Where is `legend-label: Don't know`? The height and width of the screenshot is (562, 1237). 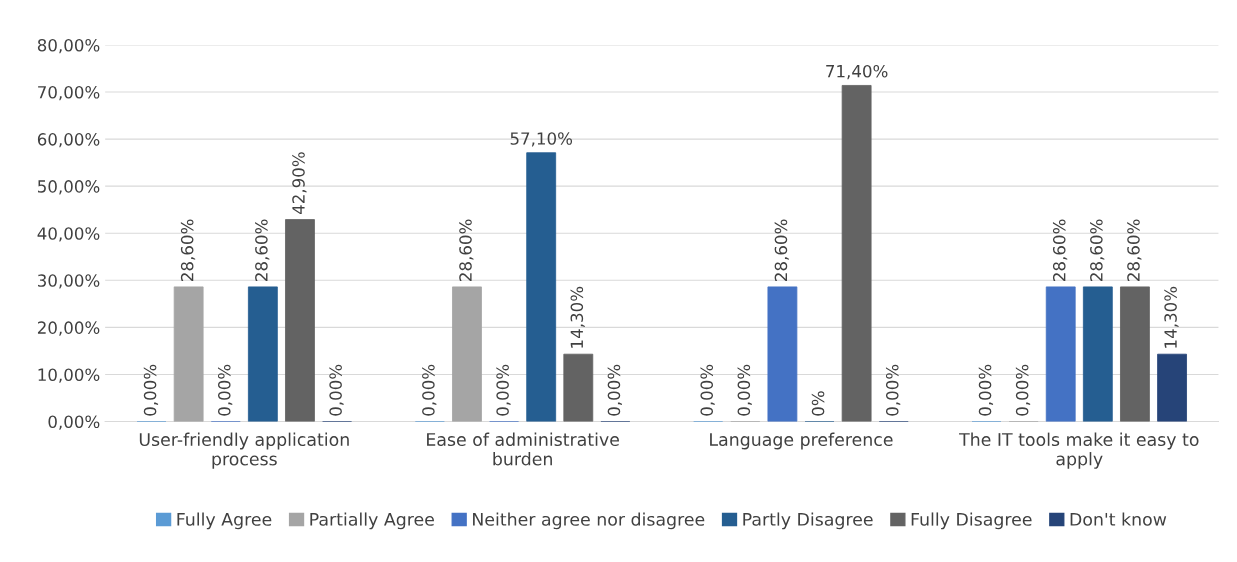 legend-label: Don't know is located at coordinates (1118, 519).